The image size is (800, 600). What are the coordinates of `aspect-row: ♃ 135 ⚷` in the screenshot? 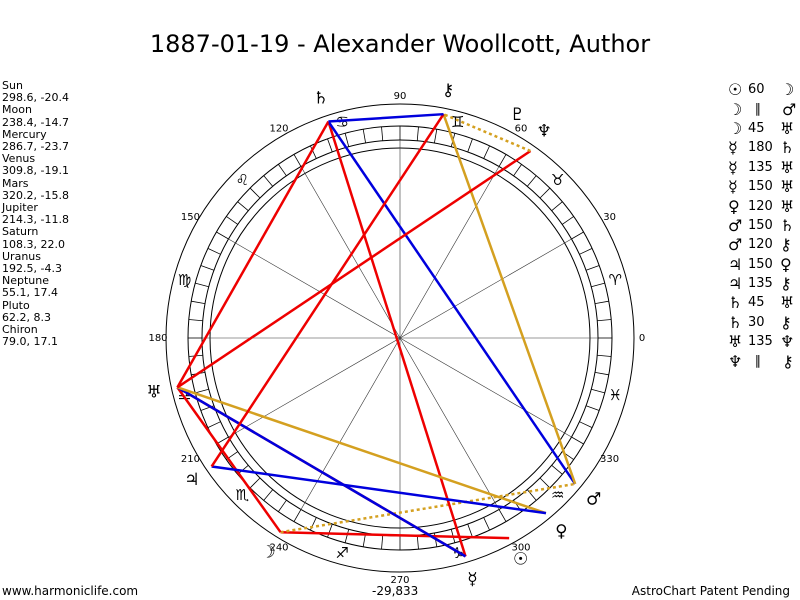 It's located at (762, 283).